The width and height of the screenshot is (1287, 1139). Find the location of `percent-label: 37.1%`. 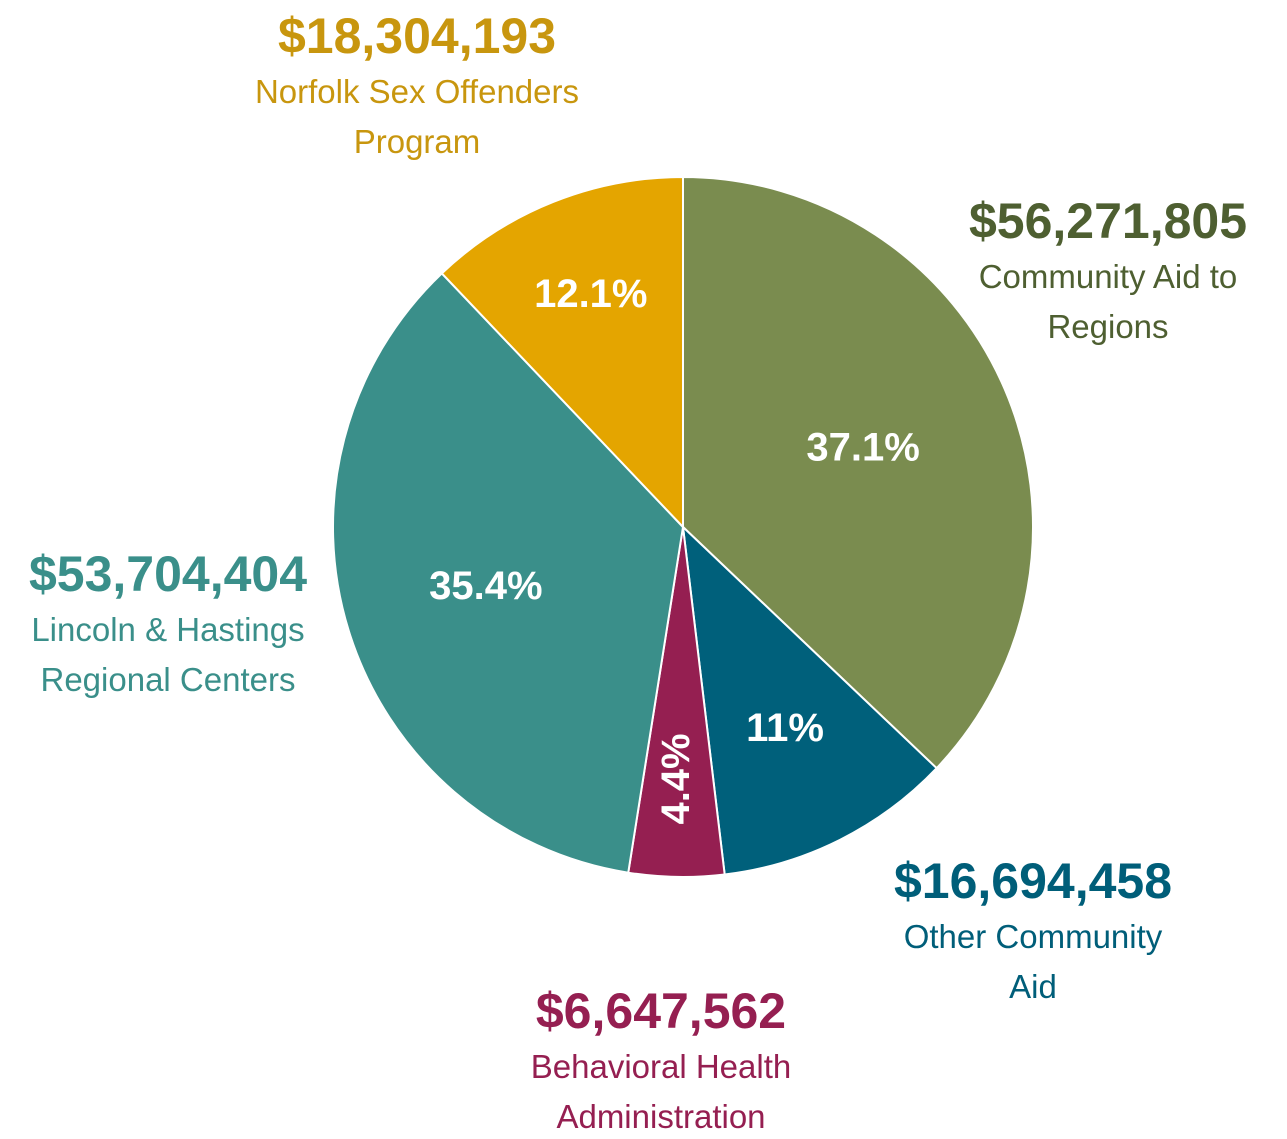

percent-label: 37.1% is located at coordinates (862, 447).